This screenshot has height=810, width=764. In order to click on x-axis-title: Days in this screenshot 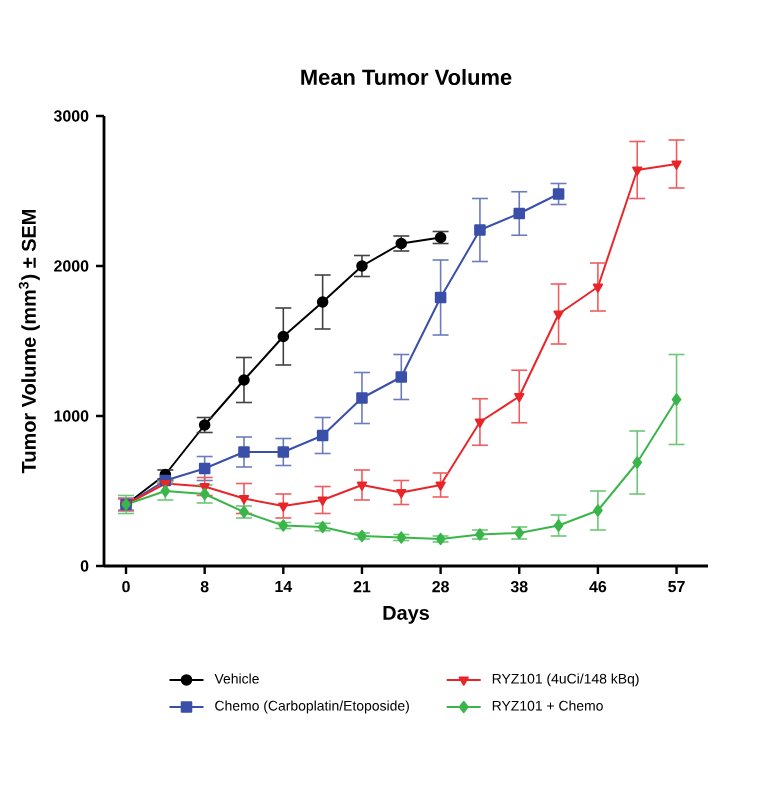, I will do `click(406, 614)`.